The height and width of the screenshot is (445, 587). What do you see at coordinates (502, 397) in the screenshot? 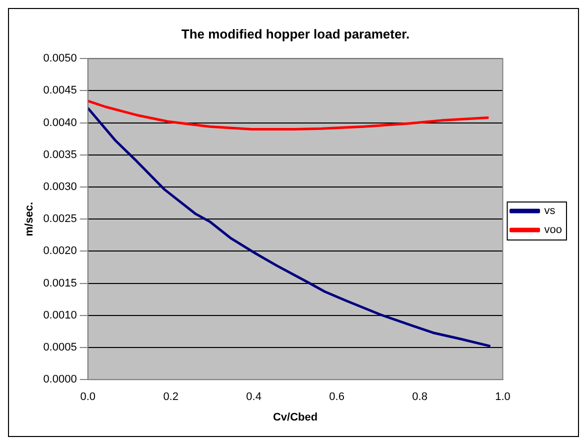
I see `x-tick-label: 1.0` at bounding box center [502, 397].